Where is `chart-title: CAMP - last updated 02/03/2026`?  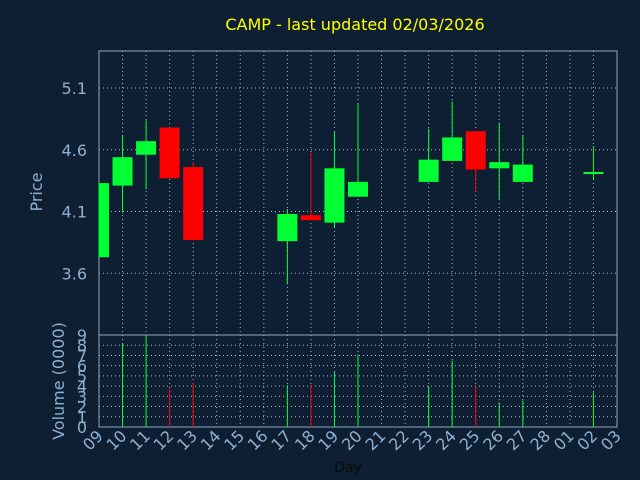
chart-title: CAMP - last updated 02/03/2026 is located at coordinates (354, 24).